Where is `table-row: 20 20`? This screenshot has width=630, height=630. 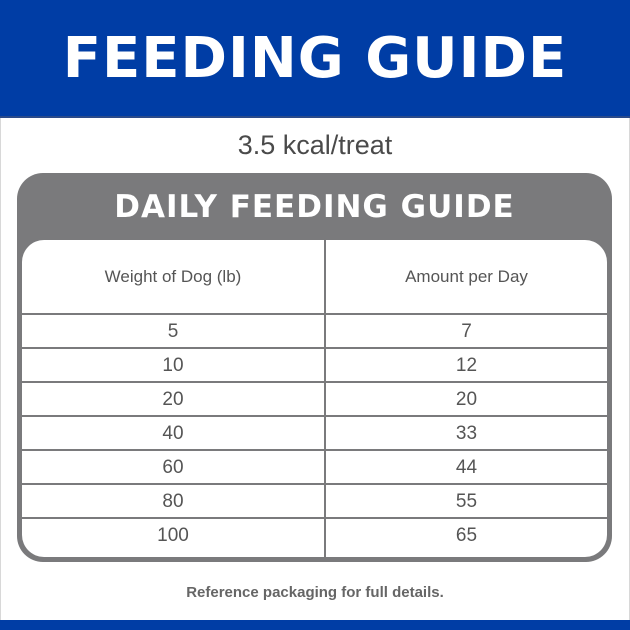 table-row: 20 20 is located at coordinates (314, 400).